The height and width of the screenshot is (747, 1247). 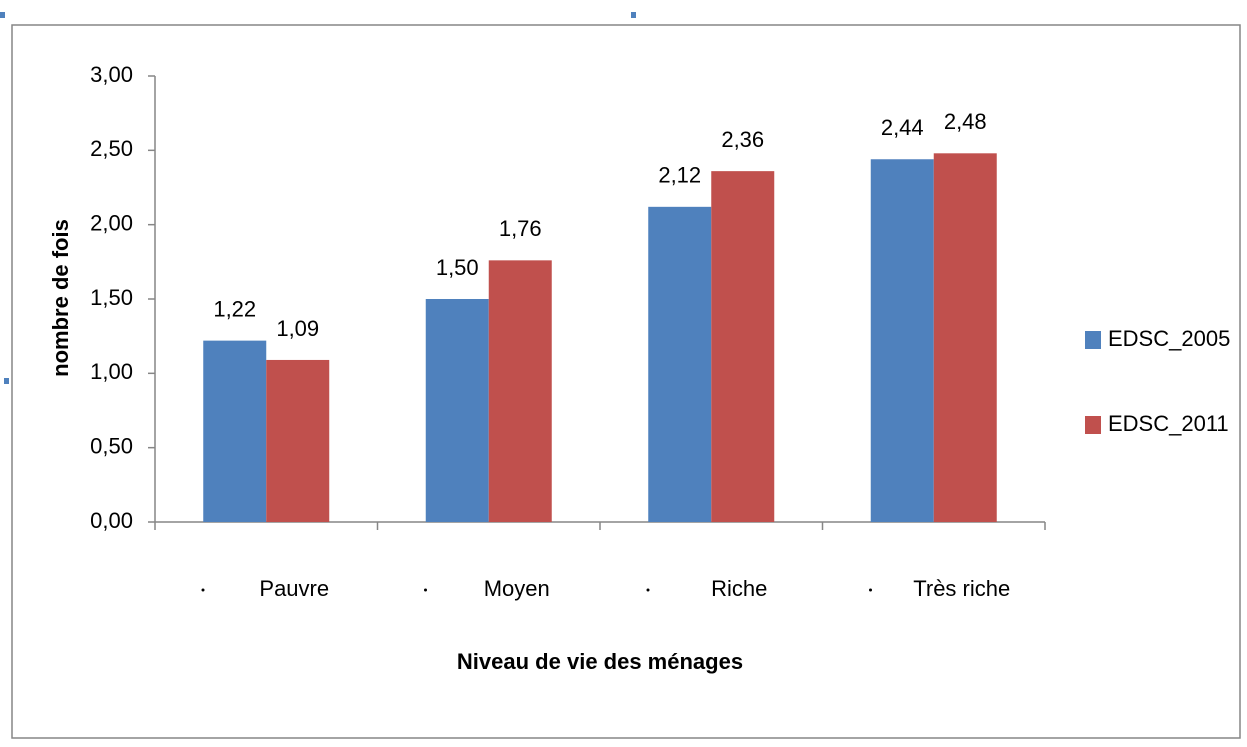 What do you see at coordinates (294, 588) in the screenshot?
I see `x-tick-label: Pauvre` at bounding box center [294, 588].